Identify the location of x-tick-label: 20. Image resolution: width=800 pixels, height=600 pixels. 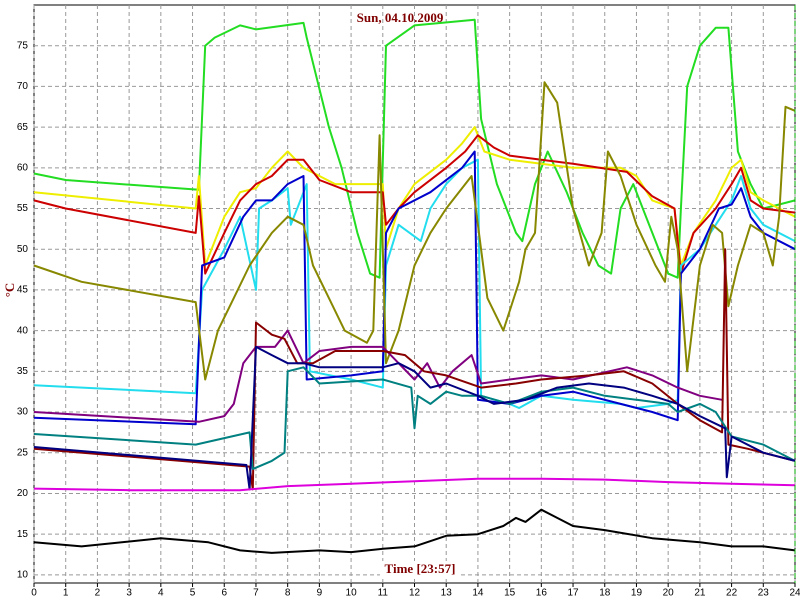
(669, 593).